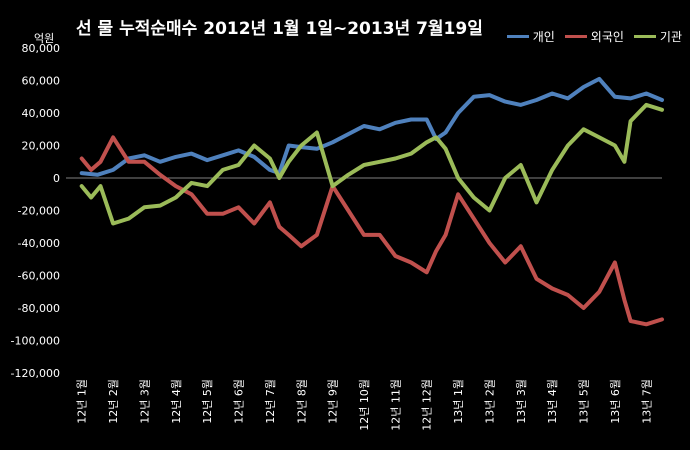  What do you see at coordinates (144, 401) in the screenshot?
I see `x-tick-label: 12년 3월` at bounding box center [144, 401].